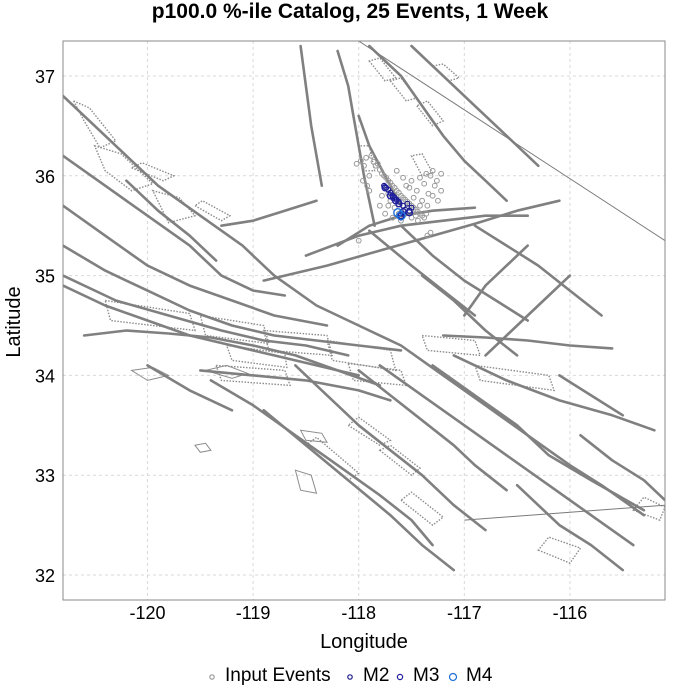  I want to click on x-tick-label: -116, so click(570, 613).